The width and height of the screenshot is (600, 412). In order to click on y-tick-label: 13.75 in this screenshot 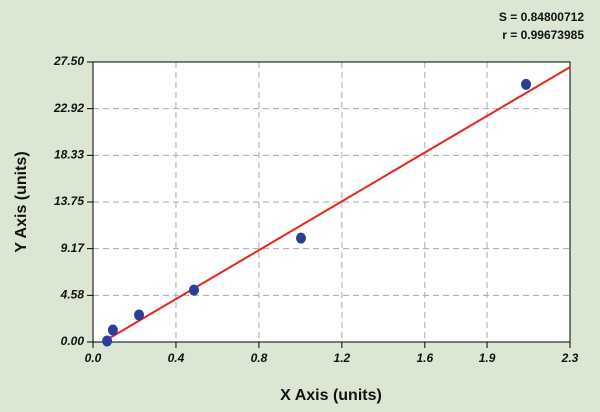, I will do `click(69, 201)`.